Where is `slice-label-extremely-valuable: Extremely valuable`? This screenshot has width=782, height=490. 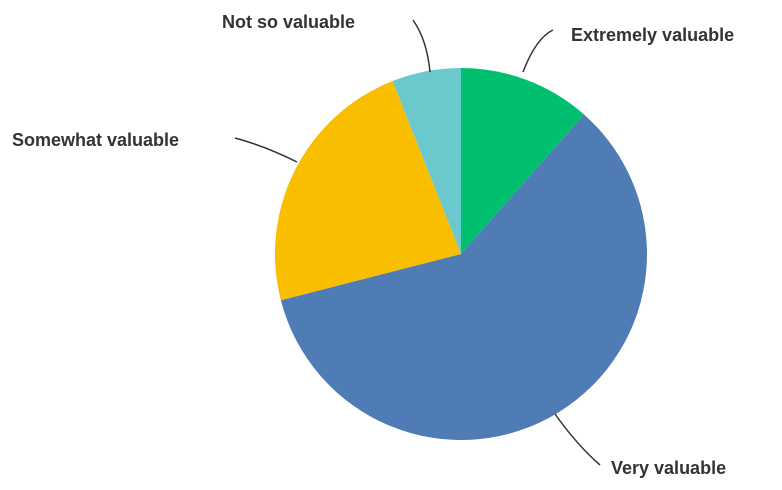
slice-label-extremely-valuable: Extremely valuable is located at coordinates (652, 35).